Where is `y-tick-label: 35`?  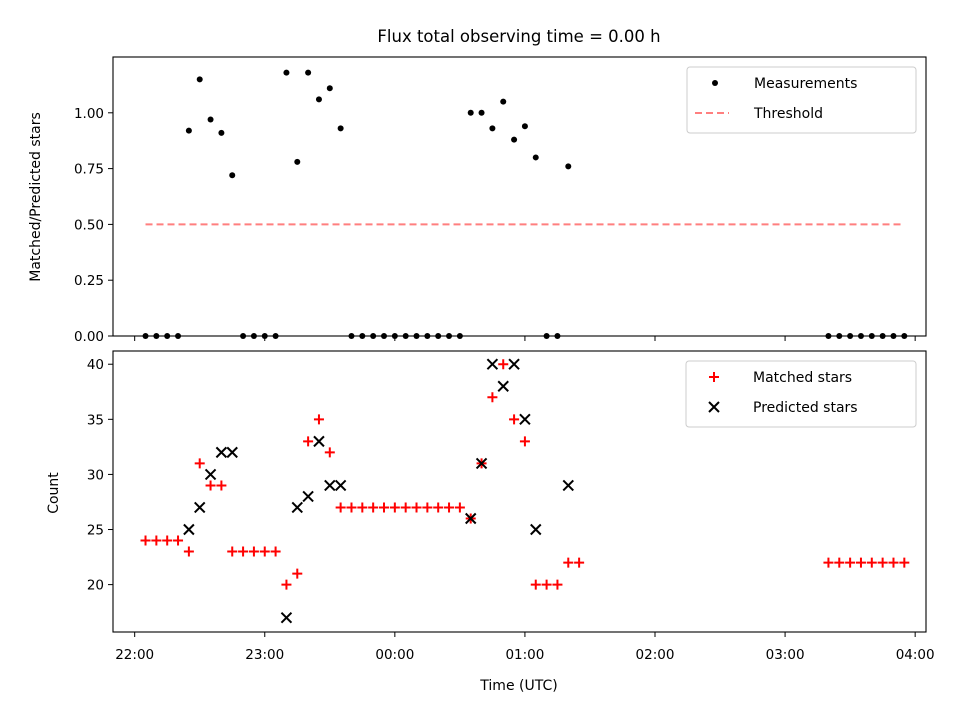
y-tick-label: 35 is located at coordinates (95, 420).